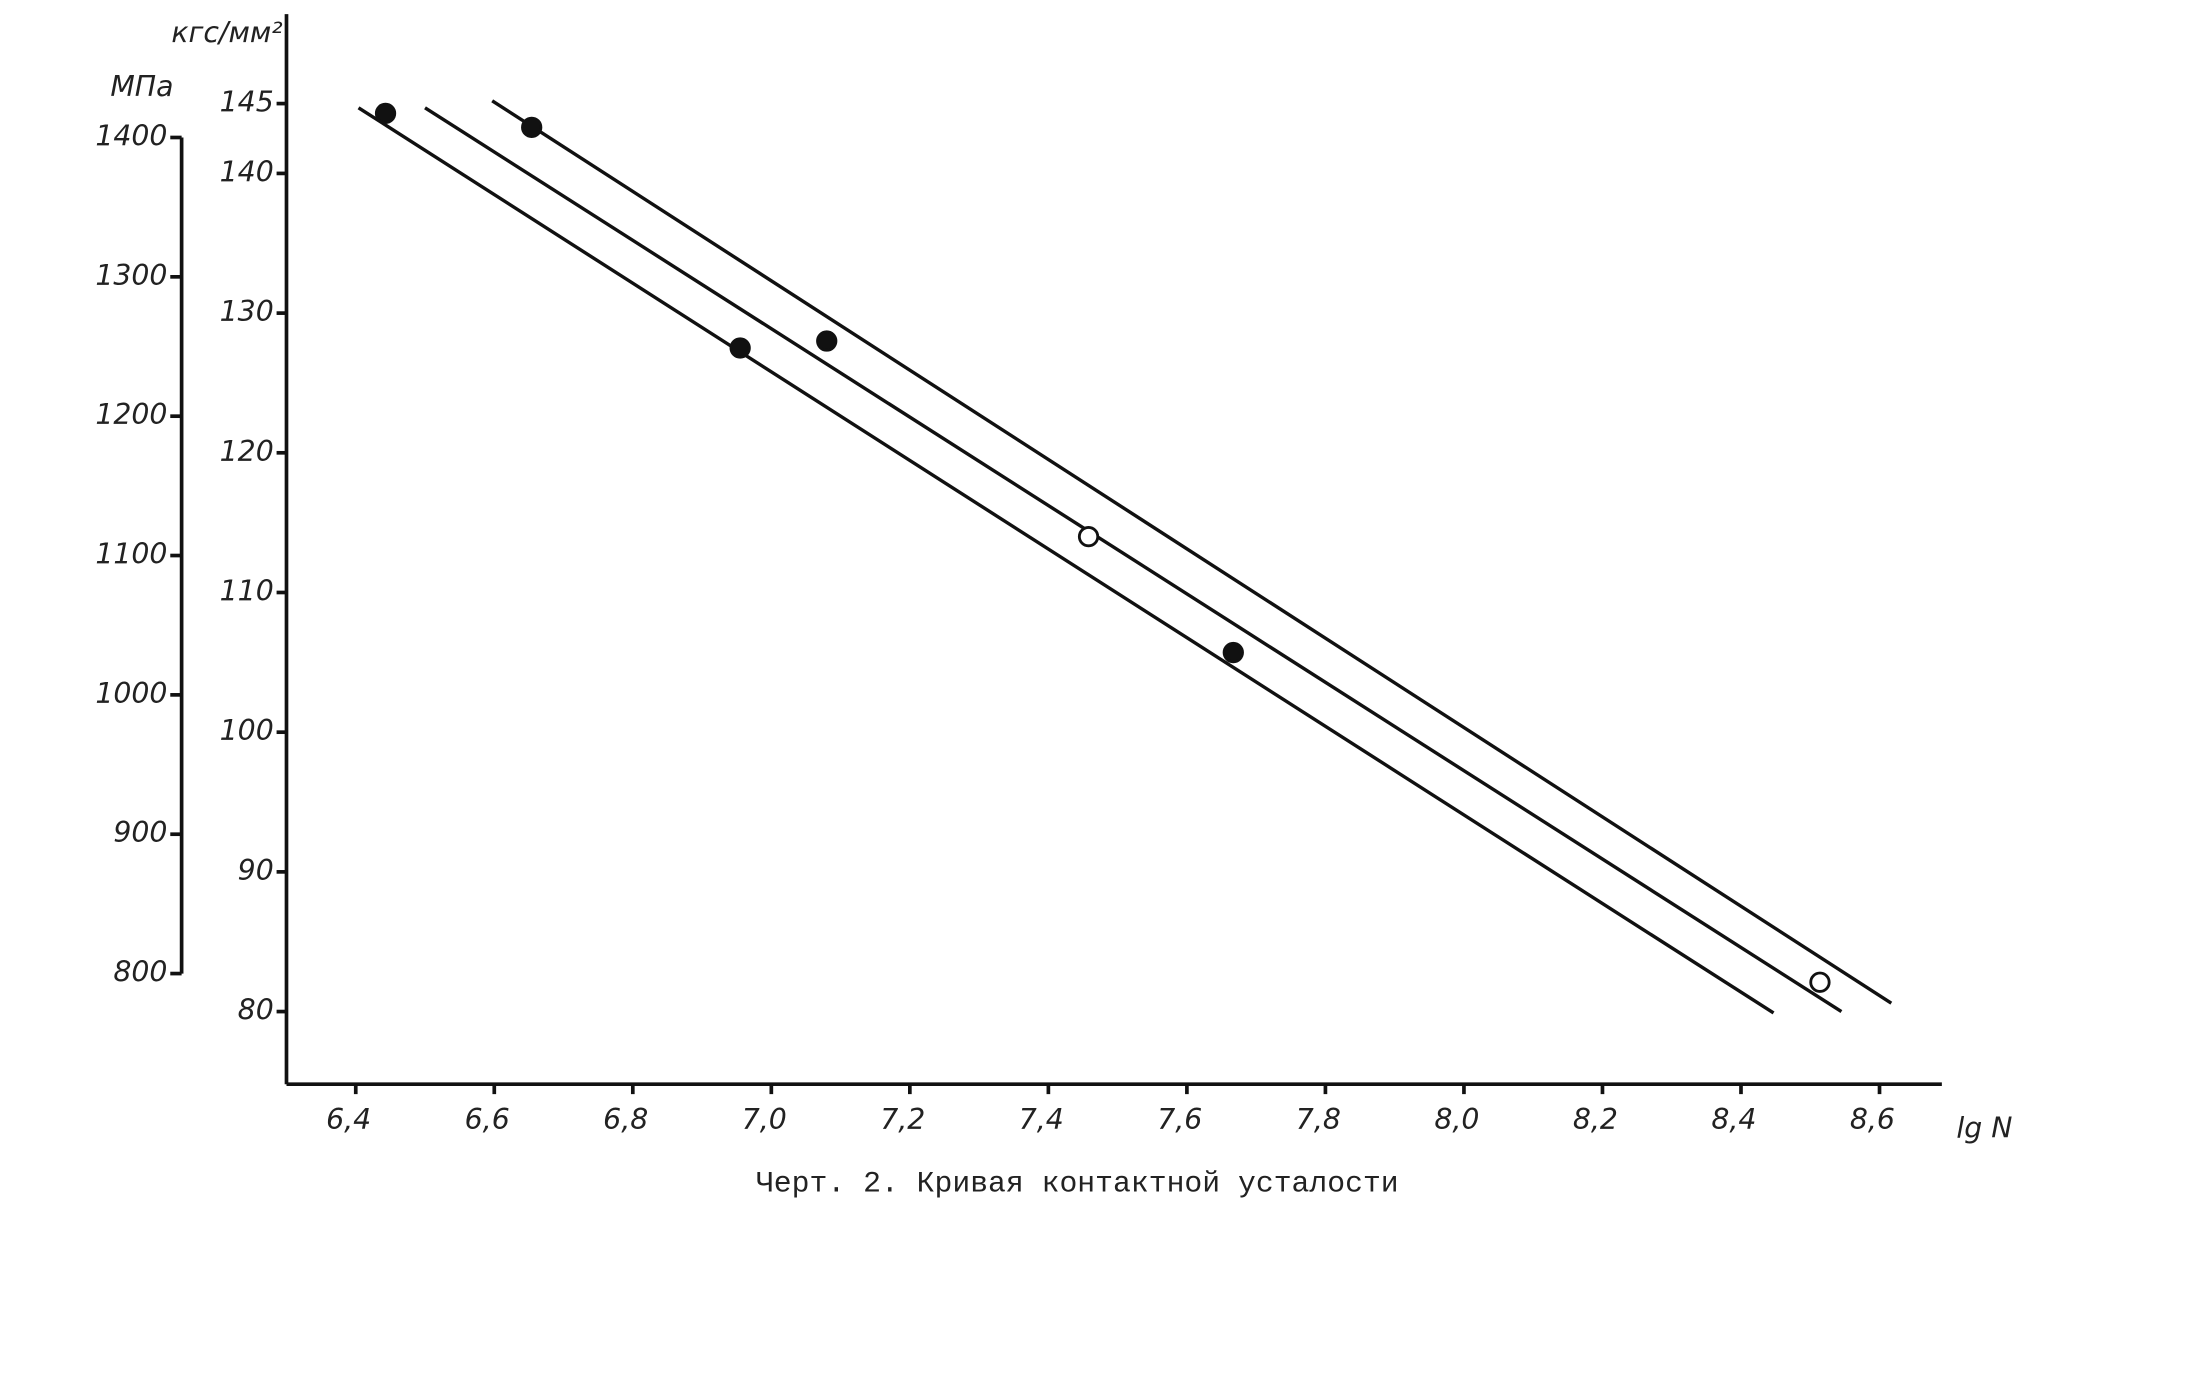 The height and width of the screenshot is (1396, 2200). Describe the element at coordinates (487, 1119) in the screenshot. I see `x-tick-label: 6,6` at that location.